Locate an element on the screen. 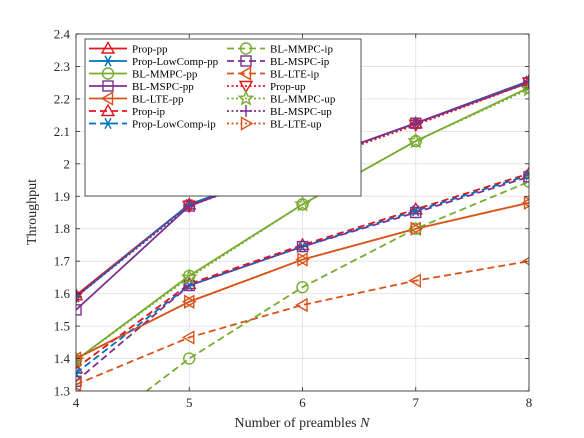  legend-entry: Prop-LowComp-pp is located at coordinates (154, 61).